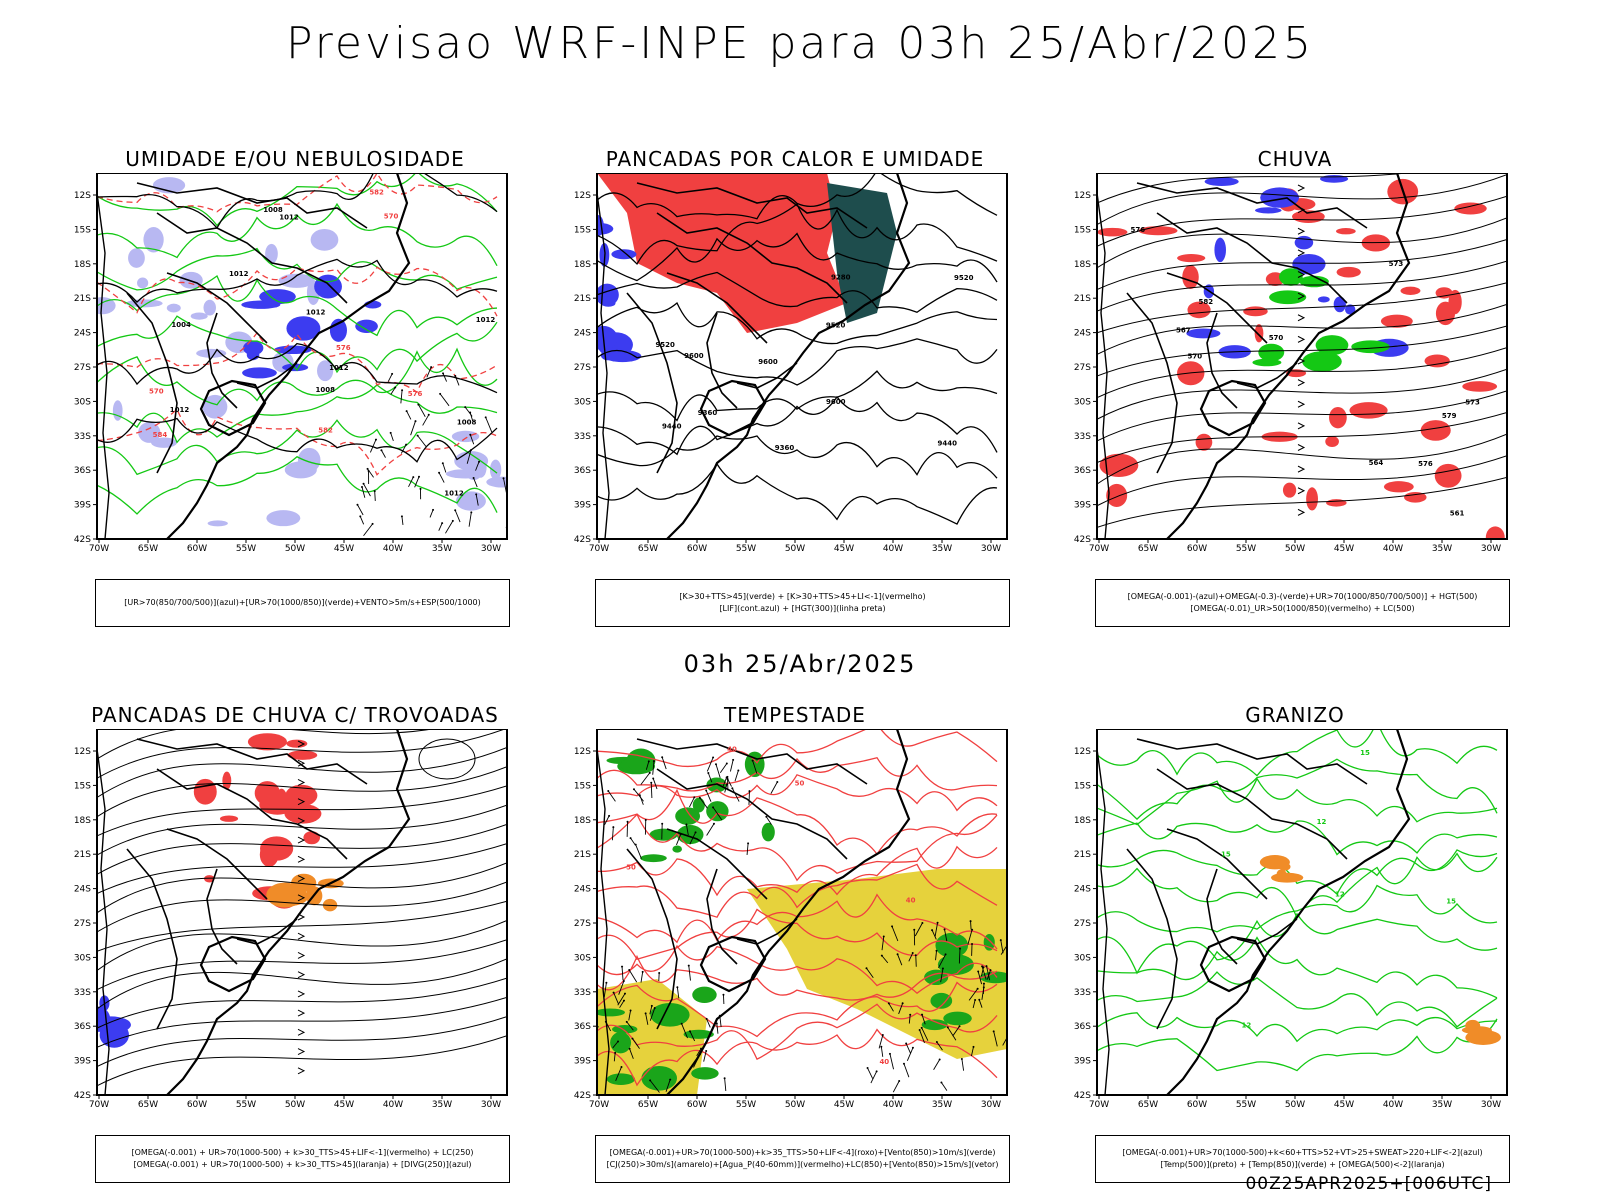 The width and height of the screenshot is (1600, 1203). What do you see at coordinates (1449, 416) in the screenshot?
I see `contour-label: 579` at bounding box center [1449, 416].